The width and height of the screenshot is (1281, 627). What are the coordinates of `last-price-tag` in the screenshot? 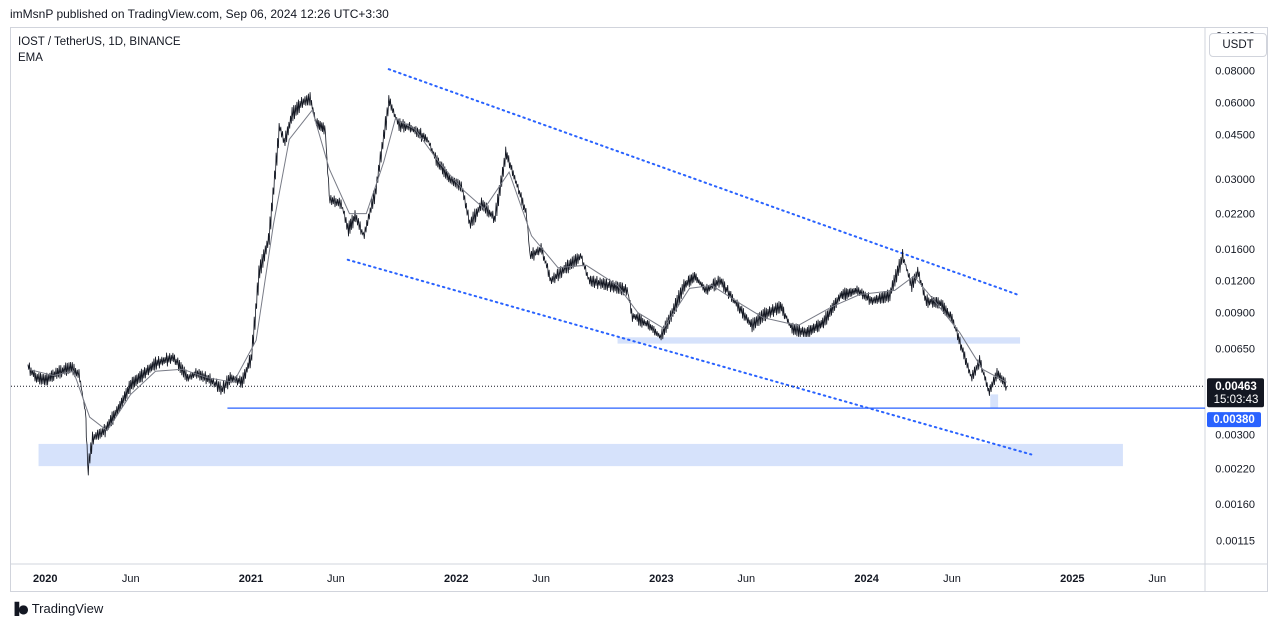 It's located at (1235, 393).